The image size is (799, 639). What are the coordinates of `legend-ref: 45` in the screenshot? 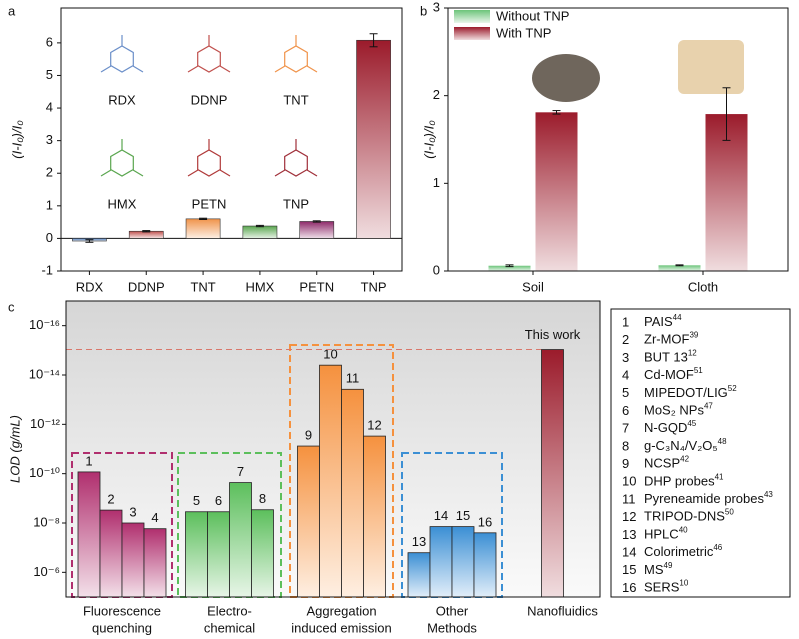 It's located at (691, 423).